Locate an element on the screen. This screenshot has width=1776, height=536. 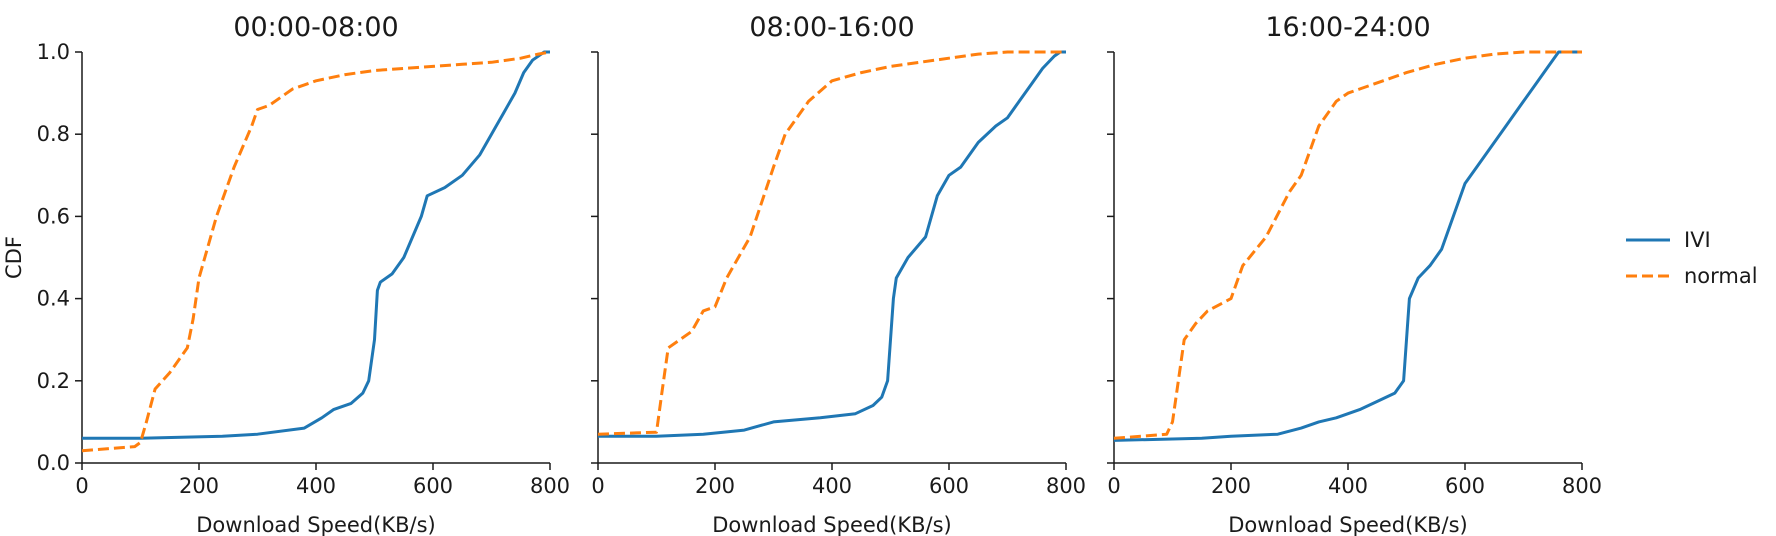
chart-title: 08:00-16:00 is located at coordinates (831, 27).